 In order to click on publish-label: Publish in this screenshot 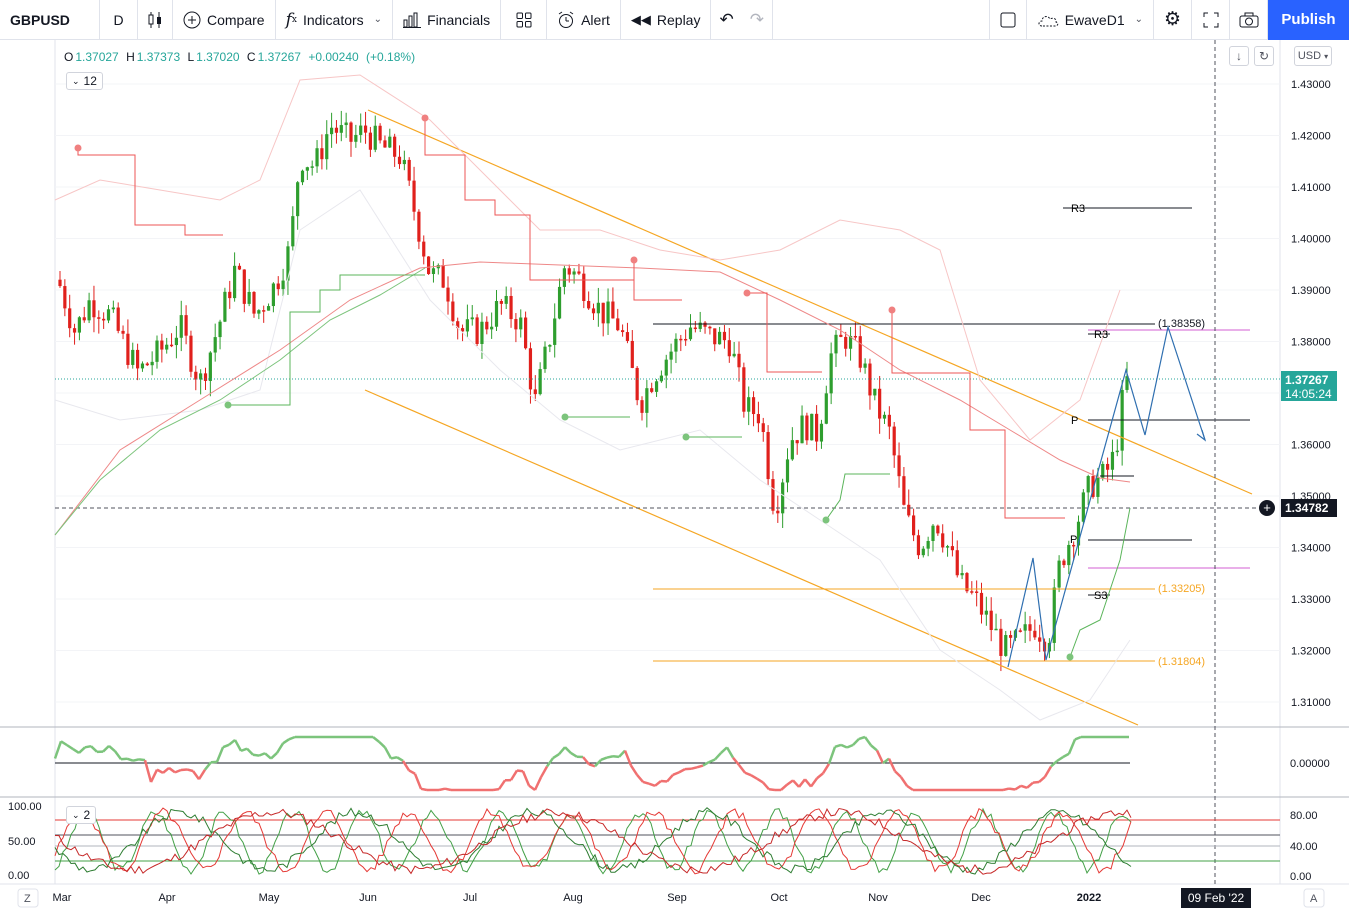, I will do `click(1308, 19)`.